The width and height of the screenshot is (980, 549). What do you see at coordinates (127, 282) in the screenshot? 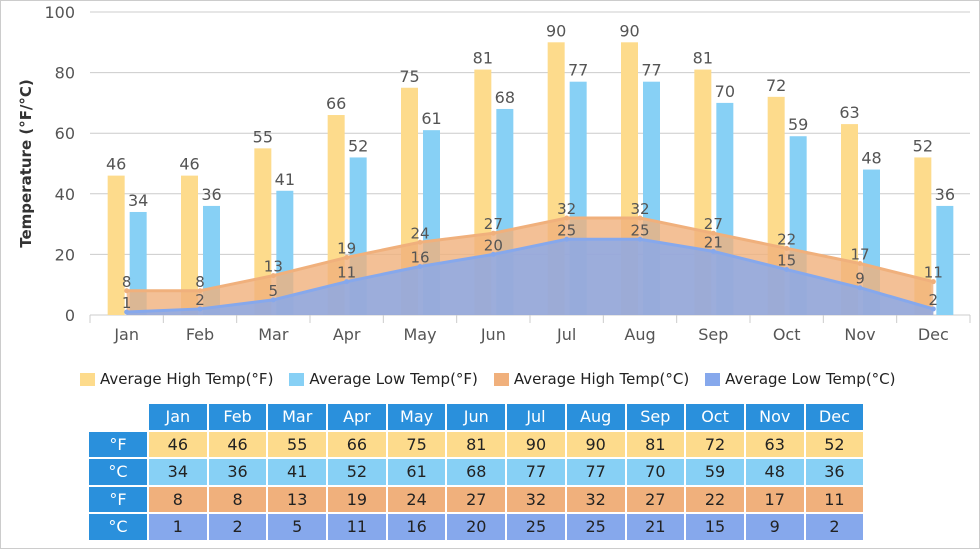
I see `data-label: 8` at bounding box center [127, 282].